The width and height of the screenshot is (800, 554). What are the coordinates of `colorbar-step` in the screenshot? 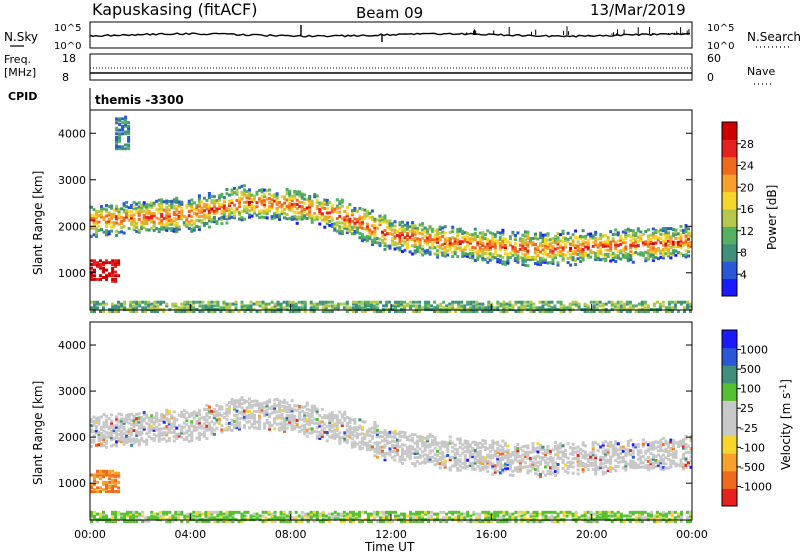 It's located at (729, 270).